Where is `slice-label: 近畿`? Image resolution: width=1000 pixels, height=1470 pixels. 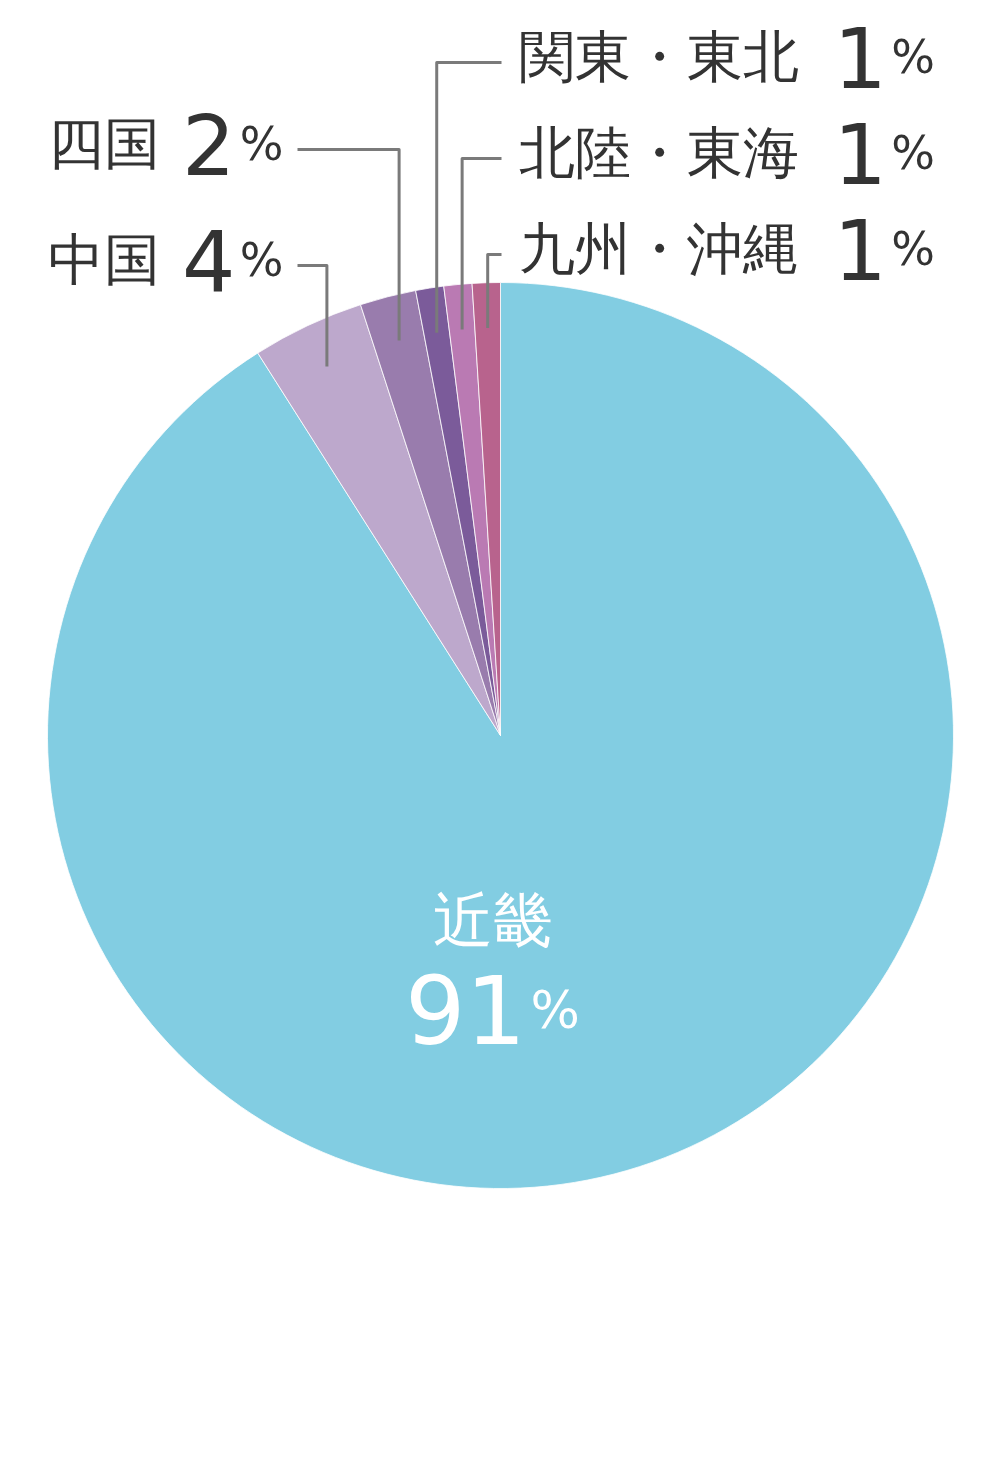
slice-label: 近畿 is located at coordinates (492, 919).